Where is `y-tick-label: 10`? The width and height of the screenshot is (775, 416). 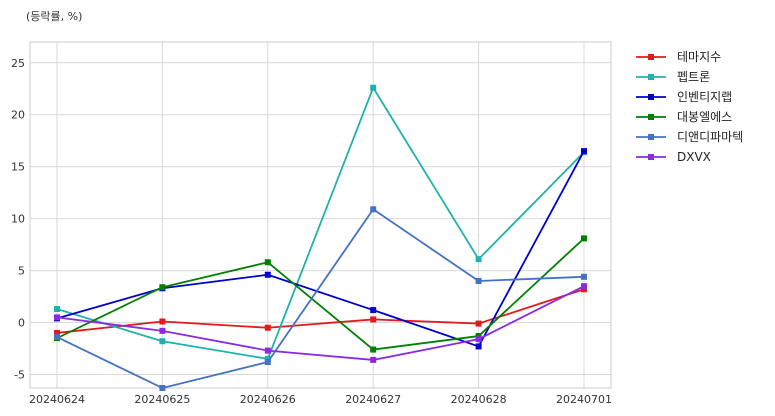 y-tick-label: 10 is located at coordinates (18, 219).